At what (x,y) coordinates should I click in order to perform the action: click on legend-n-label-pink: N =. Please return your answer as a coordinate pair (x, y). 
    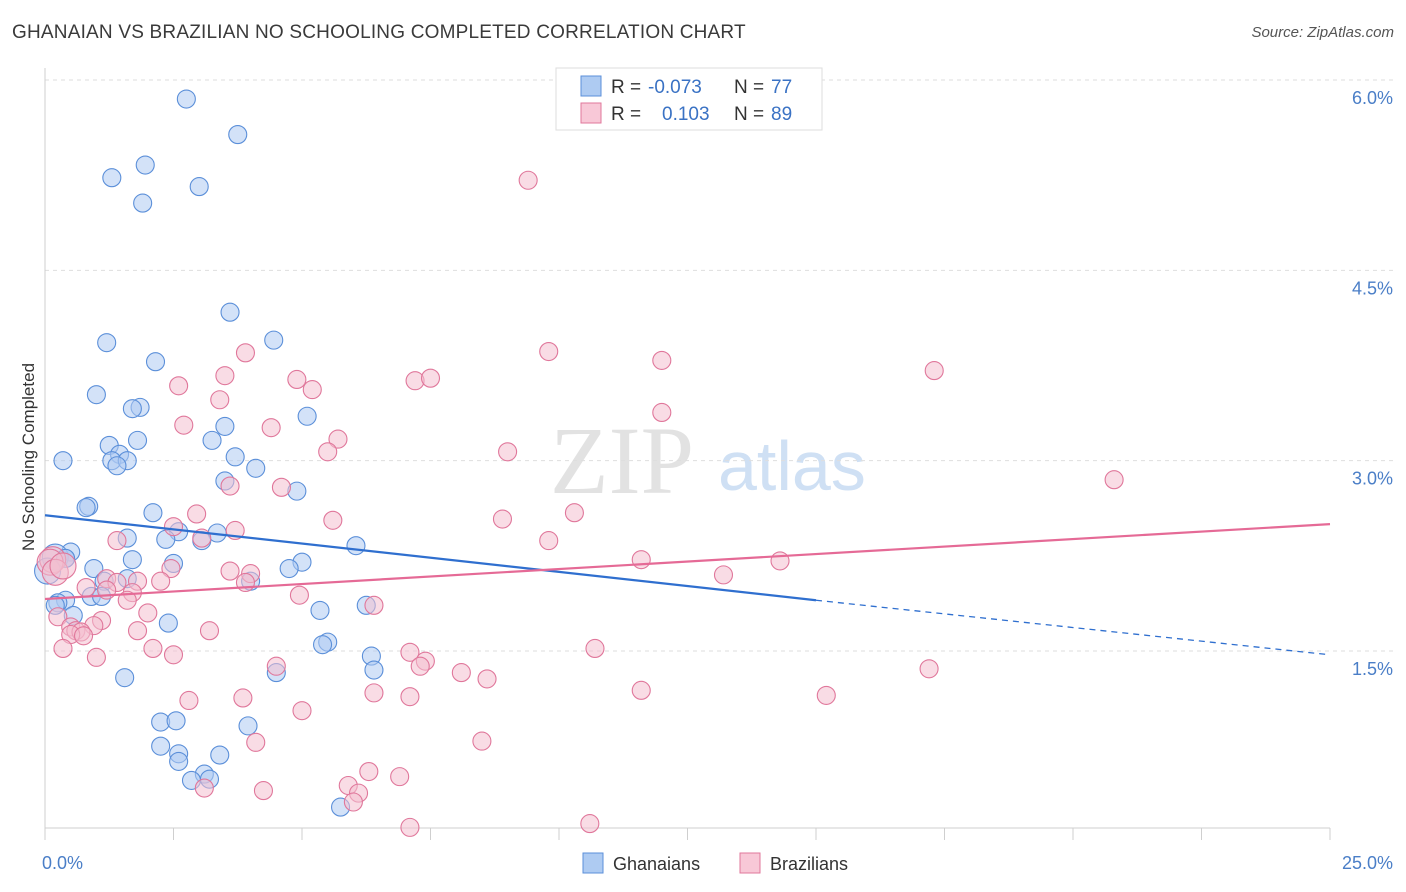
    Looking at the image, I should click on (749, 114).